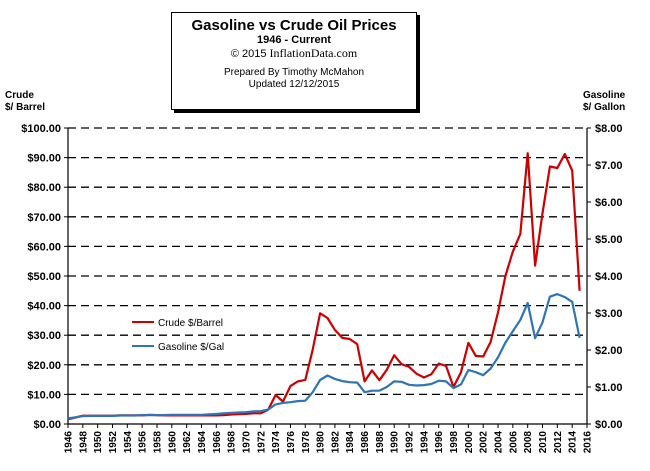 This screenshot has width=650, height=471. I want to click on copyright-text: © 2015, so click(248, 54).